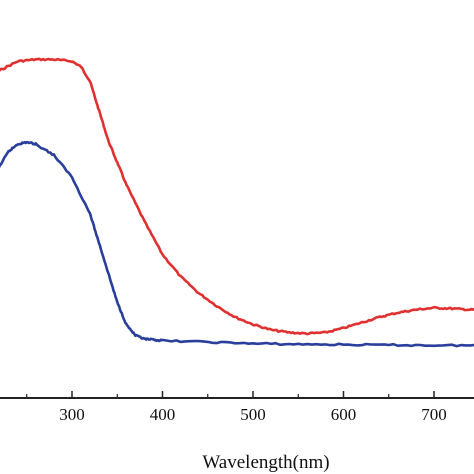  Describe the element at coordinates (163, 414) in the screenshot. I see `x-tick-label-400: 400` at that location.